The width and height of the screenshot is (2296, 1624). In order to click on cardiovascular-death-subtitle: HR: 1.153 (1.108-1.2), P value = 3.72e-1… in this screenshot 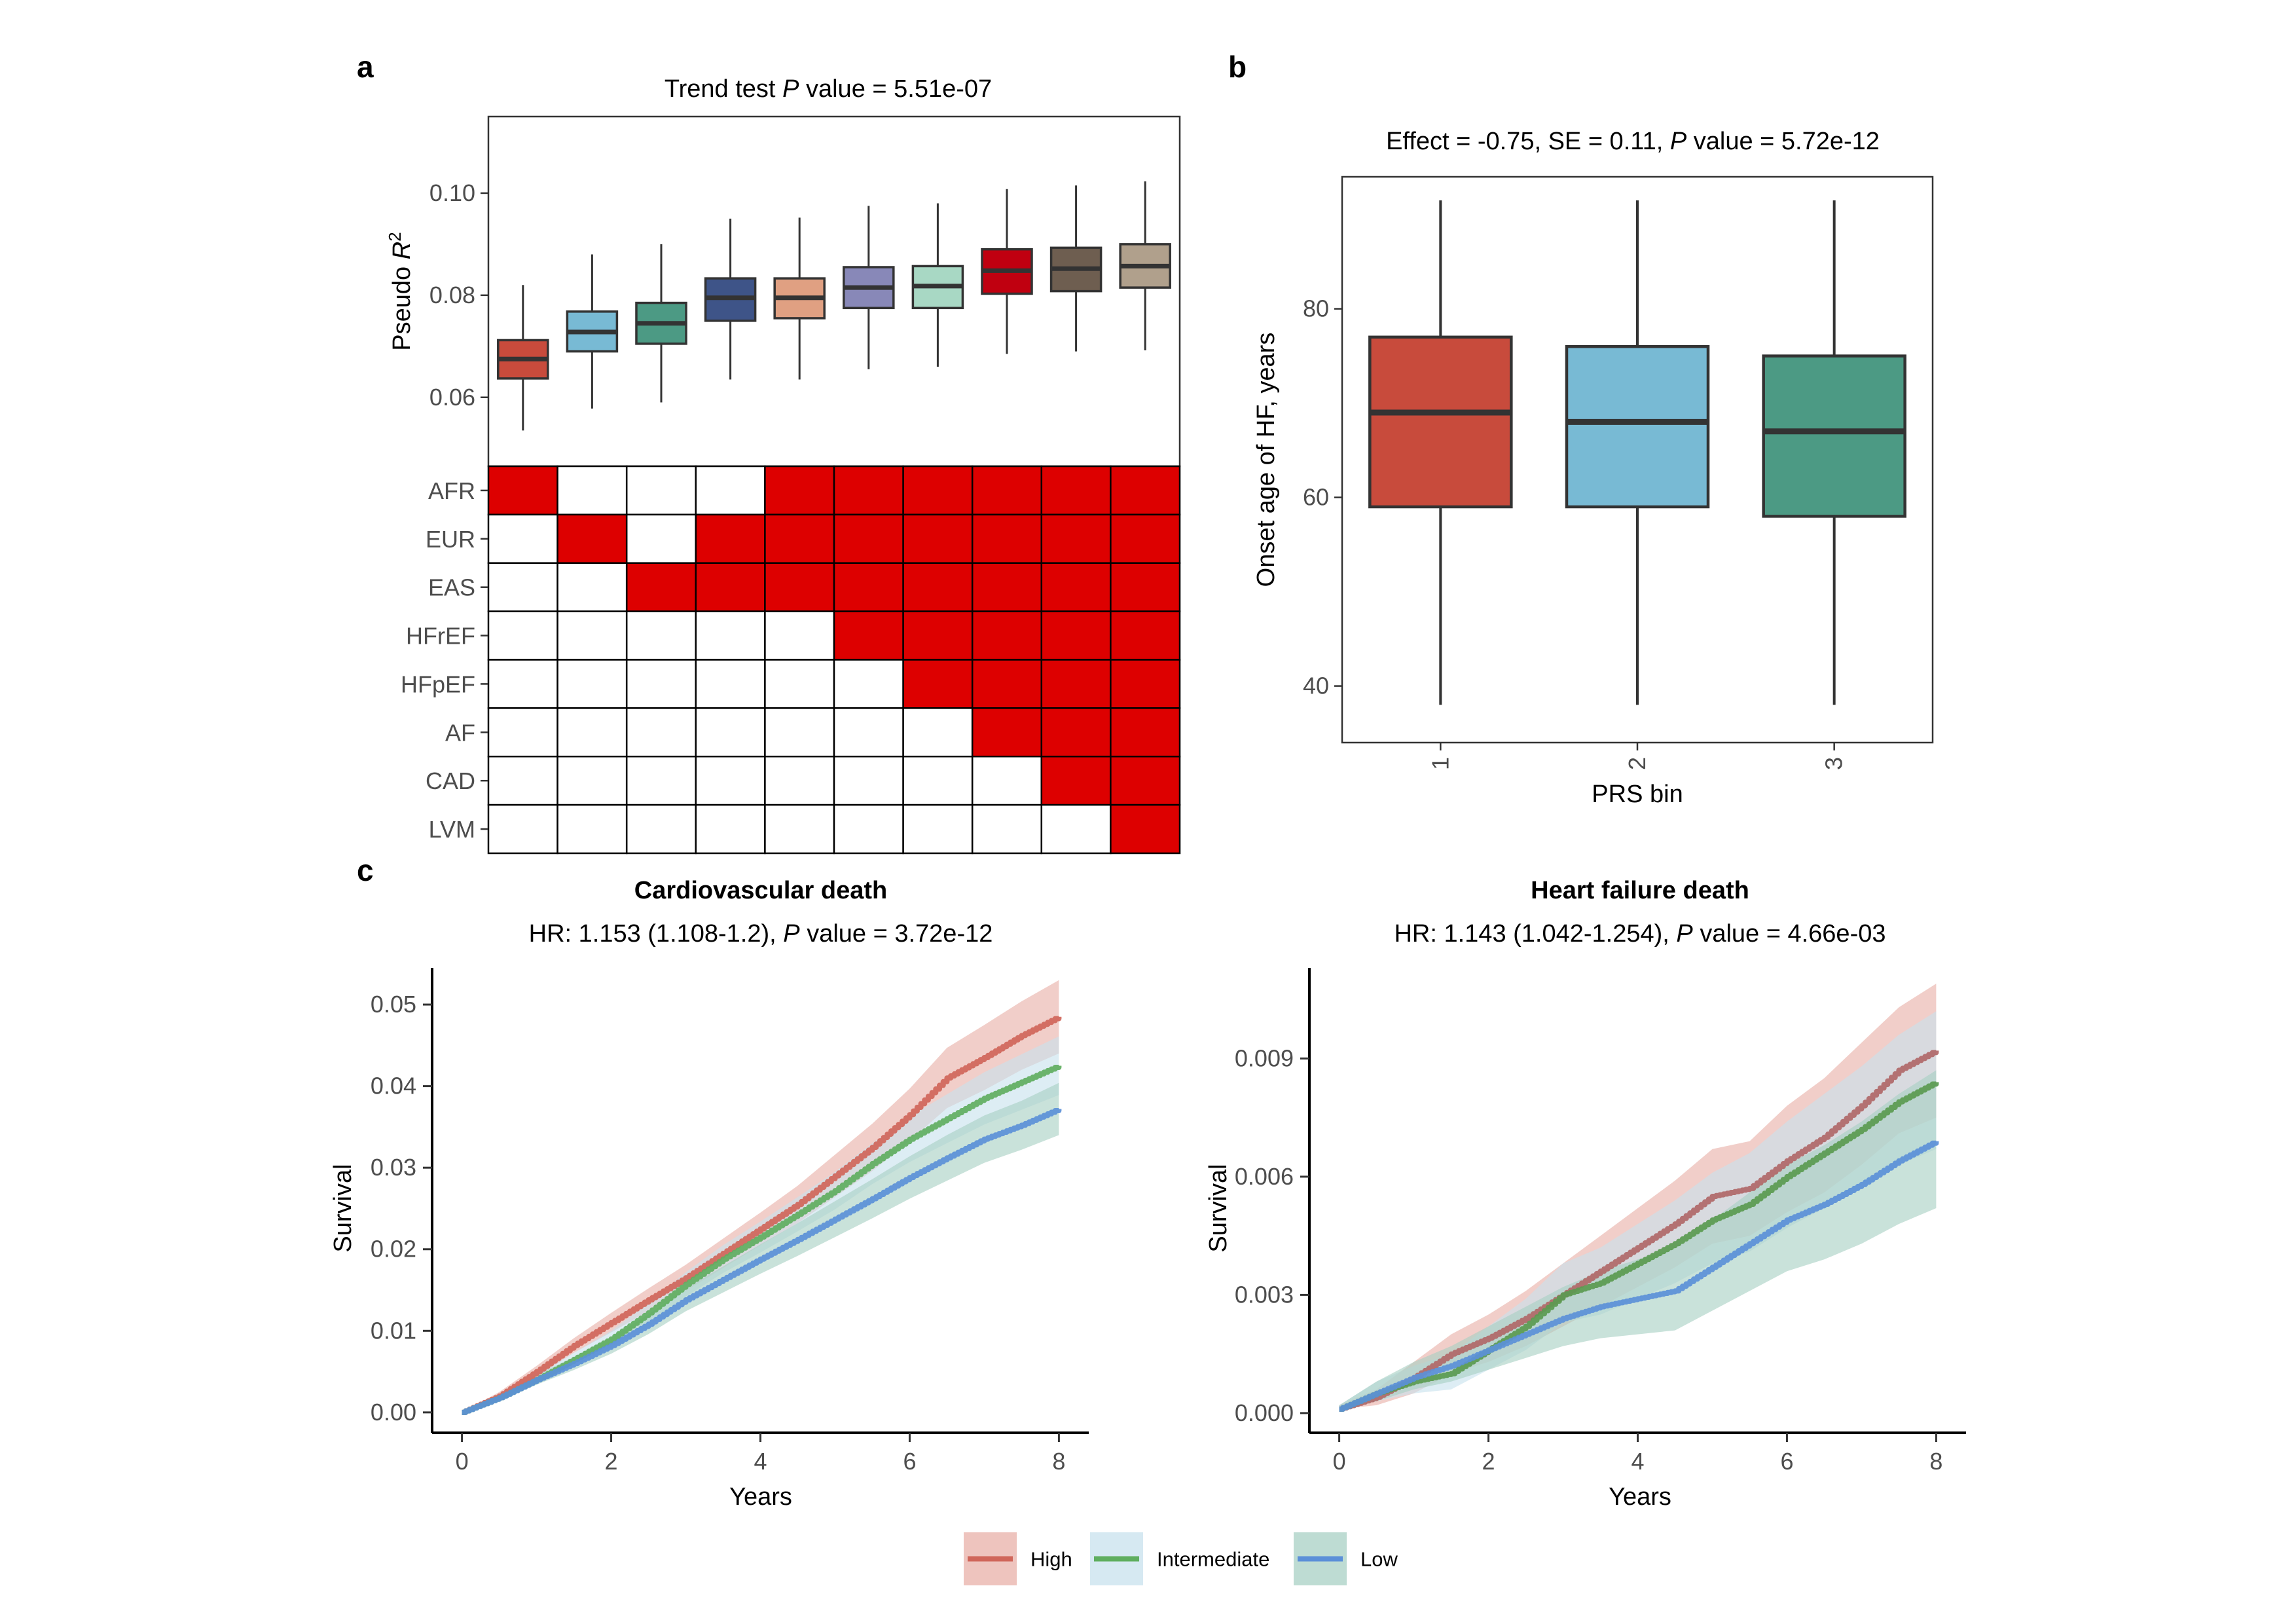, I will do `click(761, 934)`.